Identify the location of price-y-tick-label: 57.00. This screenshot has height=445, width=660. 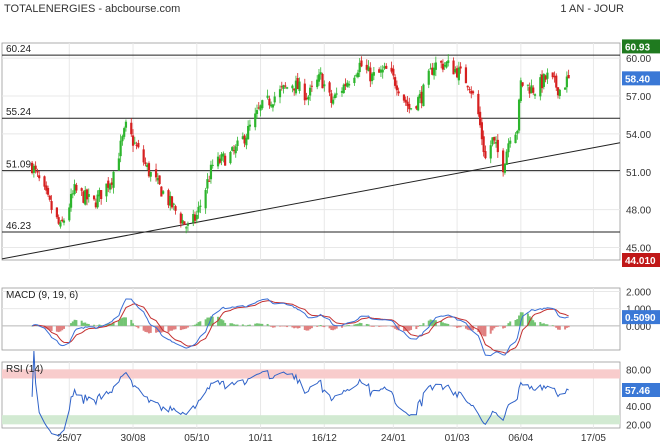
(638, 97).